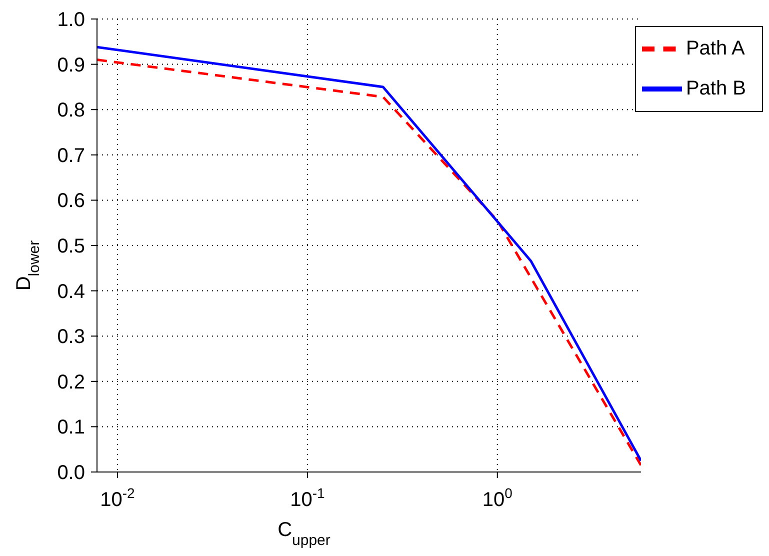  What do you see at coordinates (497, 498) in the screenshot?
I see `x-tick-label: 10$^{0}$` at bounding box center [497, 498].